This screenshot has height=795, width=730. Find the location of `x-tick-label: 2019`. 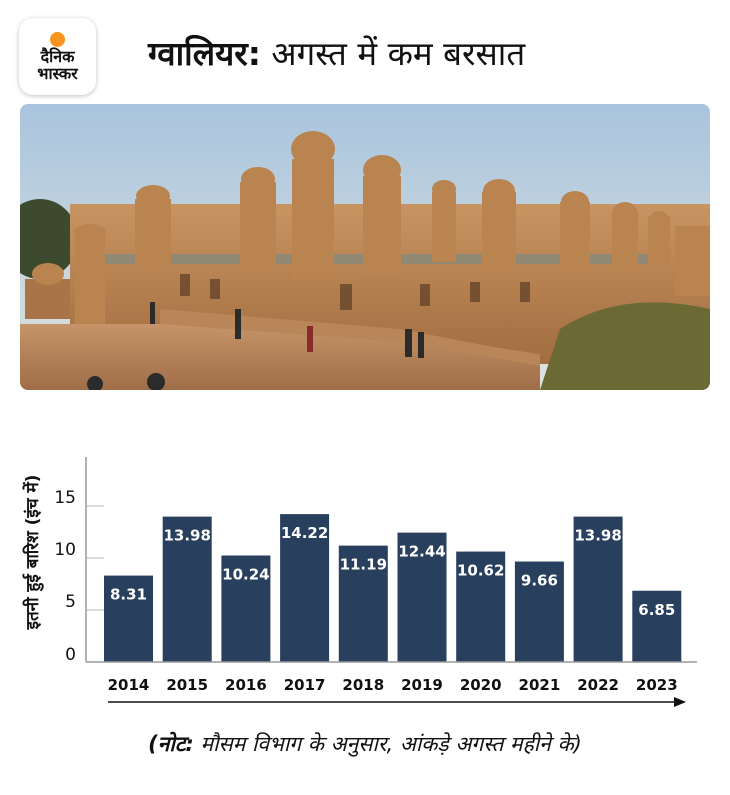

x-tick-label: 2019 is located at coordinates (422, 685).